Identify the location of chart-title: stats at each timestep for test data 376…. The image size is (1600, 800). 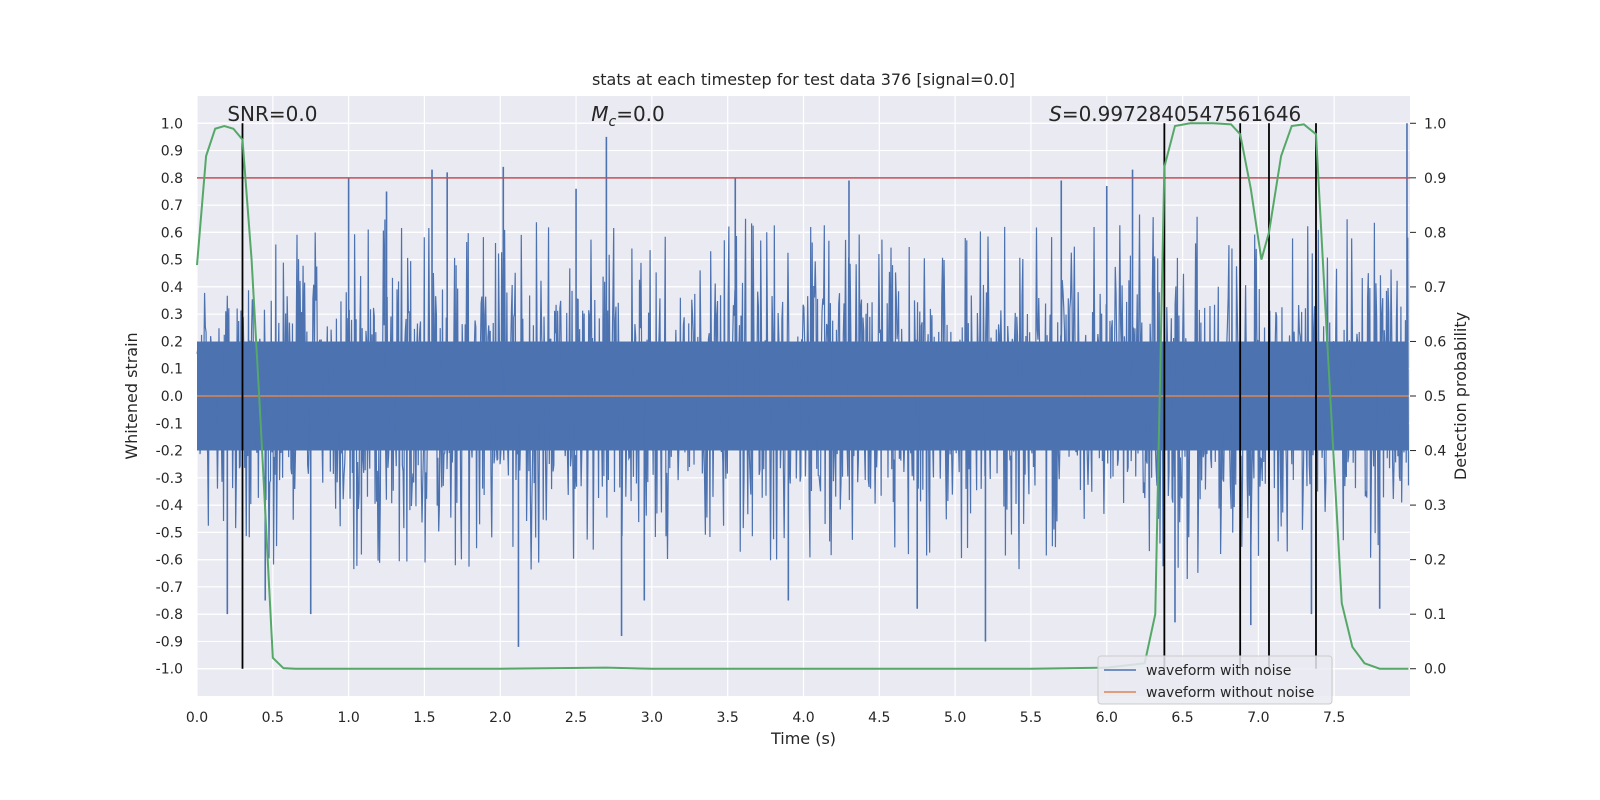
(803, 79).